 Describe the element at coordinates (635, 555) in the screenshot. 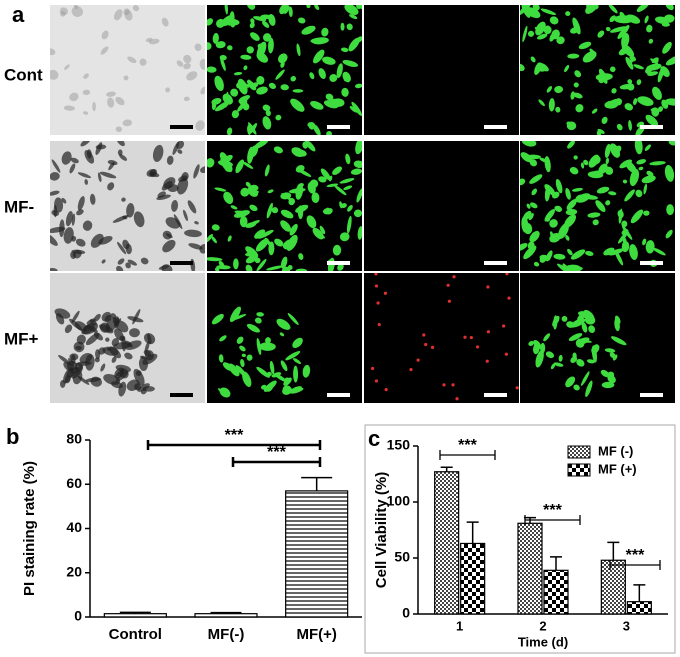

I see `significance-label: ***` at that location.